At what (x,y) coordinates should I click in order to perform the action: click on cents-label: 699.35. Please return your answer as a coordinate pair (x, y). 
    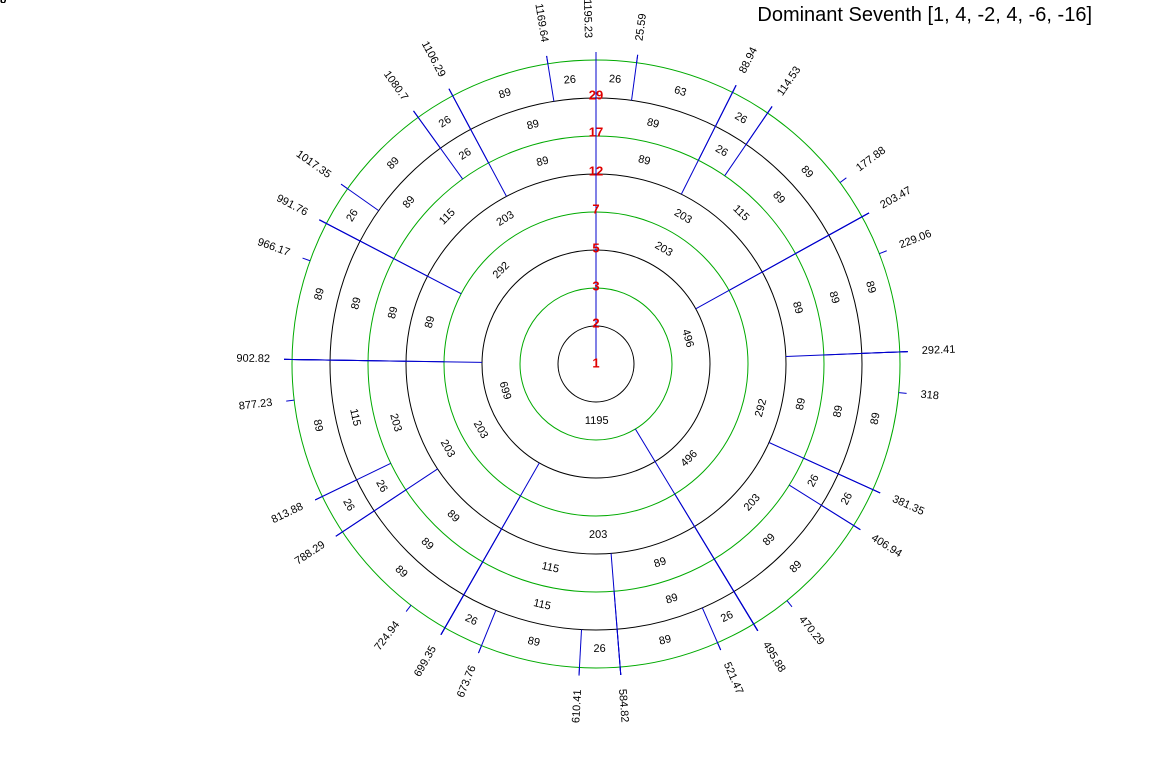
    Looking at the image, I should click on (425, 661).